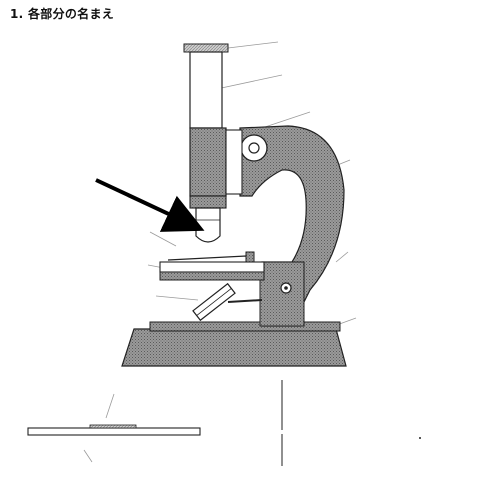  I want to click on section-heading: 1. 各部分の名まえ, so click(62, 14).